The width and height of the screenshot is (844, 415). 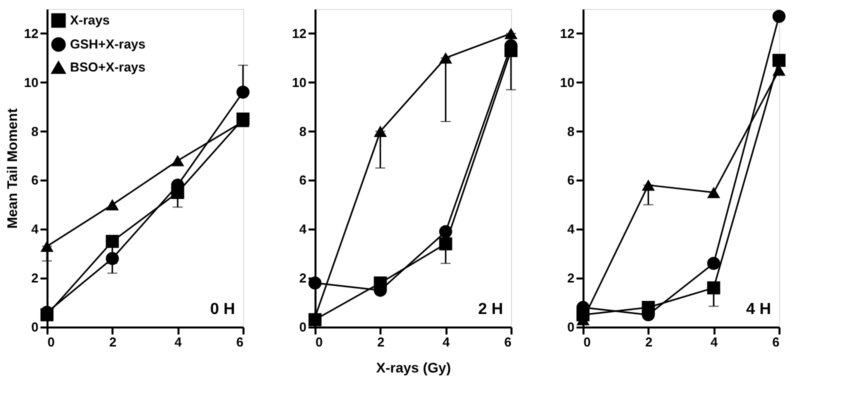 I want to click on x-axis-title: X-rays (Gy), so click(x=413, y=368).